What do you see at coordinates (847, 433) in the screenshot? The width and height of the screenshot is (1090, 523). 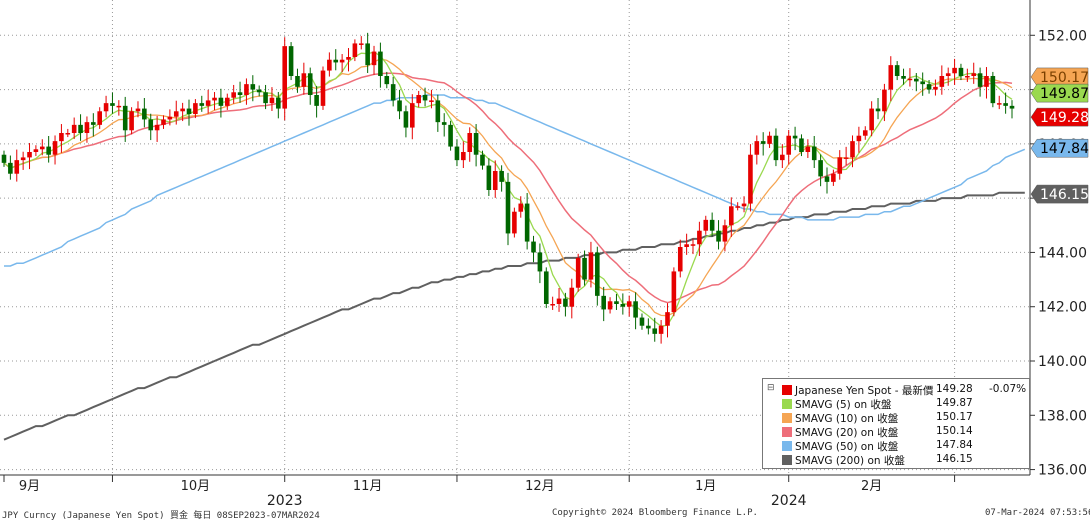 I see `legend-name: SMAVG (20) on 收盤` at bounding box center [847, 433].